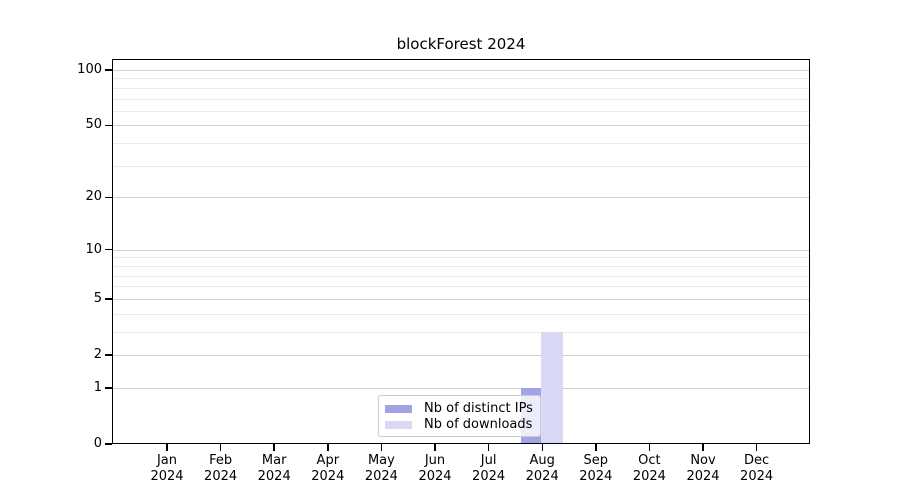  Describe the element at coordinates (478, 424) in the screenshot. I see `legend-label: Nb of downloads` at that location.